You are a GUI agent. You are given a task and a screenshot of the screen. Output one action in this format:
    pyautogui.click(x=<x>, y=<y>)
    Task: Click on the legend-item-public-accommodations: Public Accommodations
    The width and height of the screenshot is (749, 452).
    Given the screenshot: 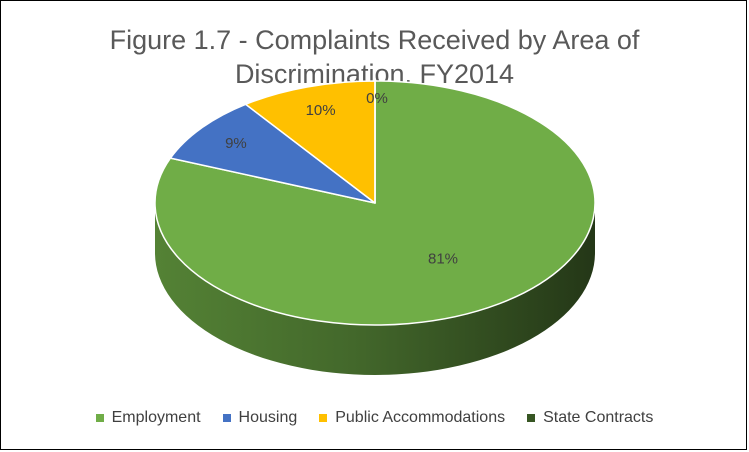 What is the action you would take?
    pyautogui.click(x=412, y=418)
    